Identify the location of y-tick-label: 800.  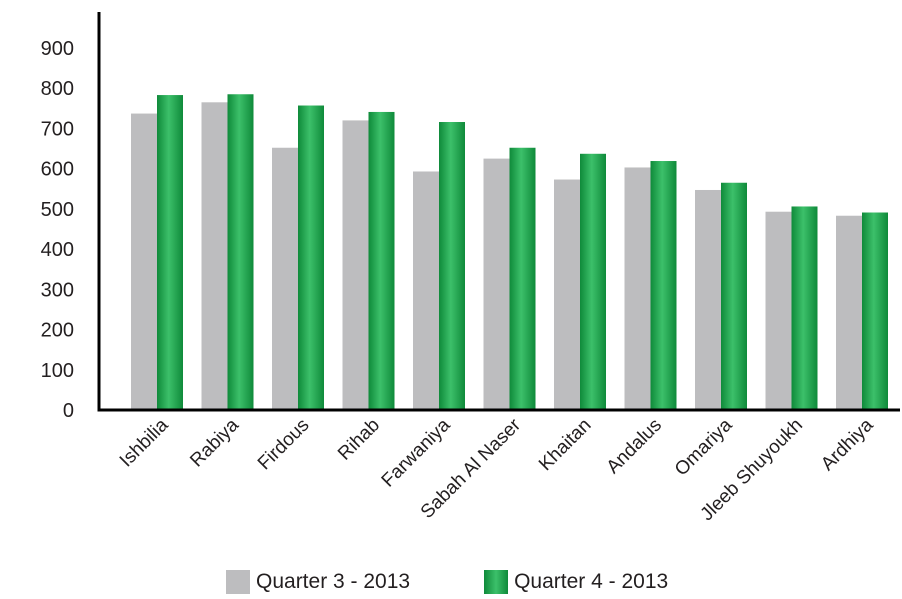
(57, 89).